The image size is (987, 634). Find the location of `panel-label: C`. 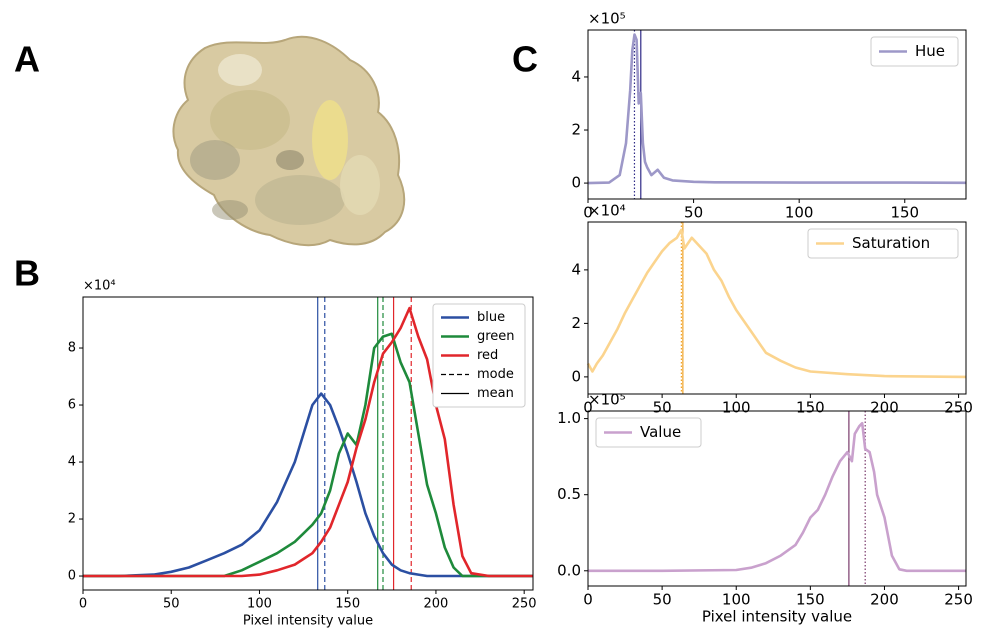

panel-label: C is located at coordinates (525, 59).